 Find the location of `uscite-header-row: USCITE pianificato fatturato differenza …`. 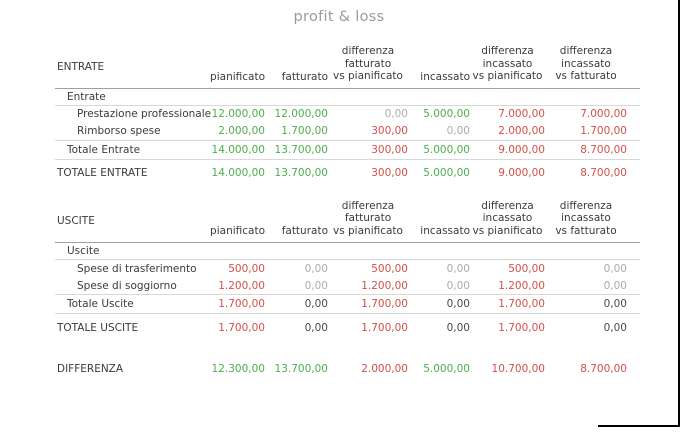

uscite-header-row: USCITE pianificato fatturato differenza … is located at coordinates (347, 221).